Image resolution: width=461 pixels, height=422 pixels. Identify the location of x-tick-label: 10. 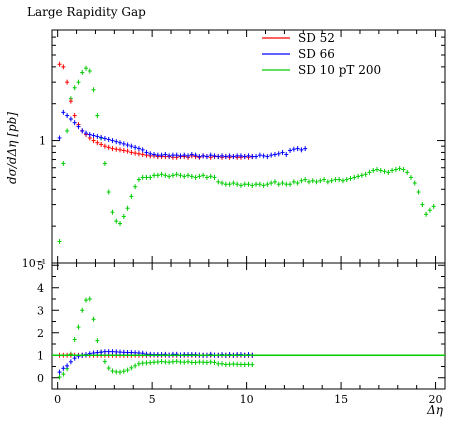
(247, 399).